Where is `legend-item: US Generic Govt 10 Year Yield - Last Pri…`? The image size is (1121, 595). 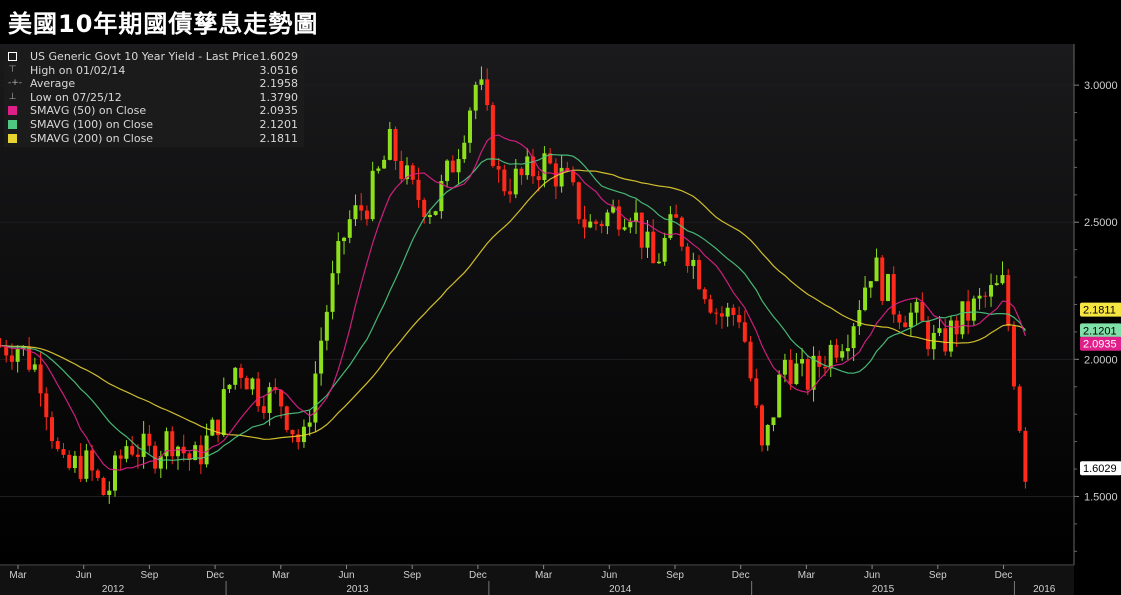
legend-item: US Generic Govt 10 Year Yield - Last Pri… is located at coordinates (154, 57).